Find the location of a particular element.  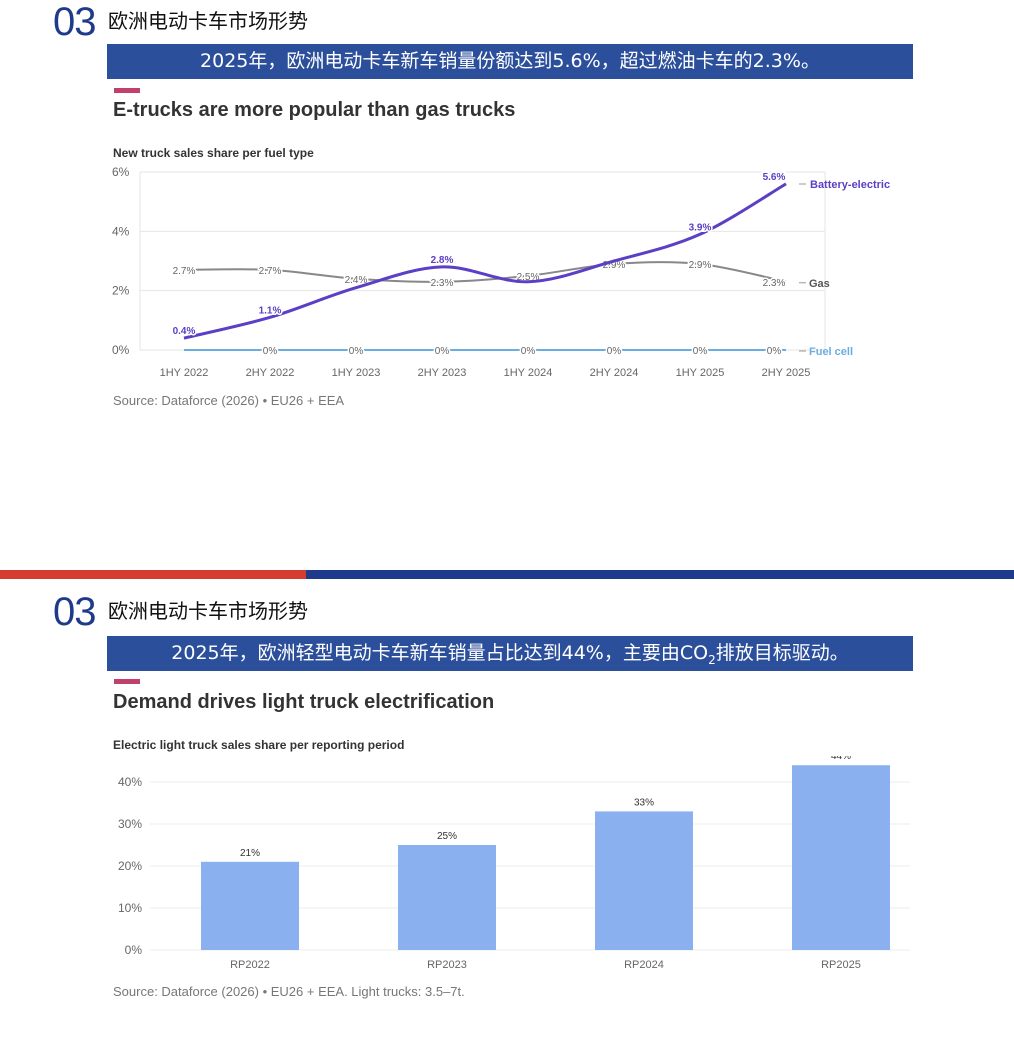

banner-text: 2025年，欧洲轻型电动卡车新车销量占比达到44%，主要由CO is located at coordinates (440, 653).